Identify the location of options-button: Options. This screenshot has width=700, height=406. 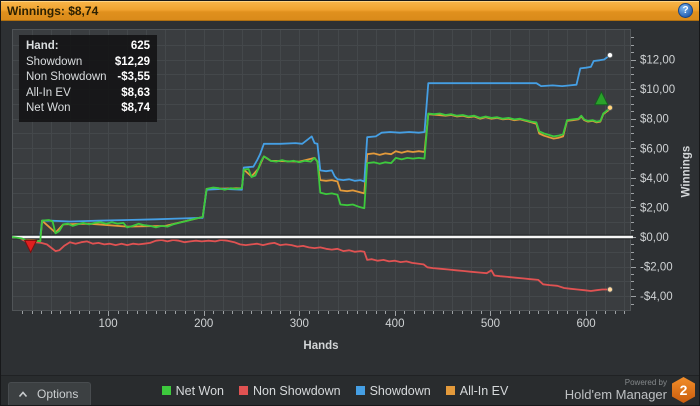
(50, 393).